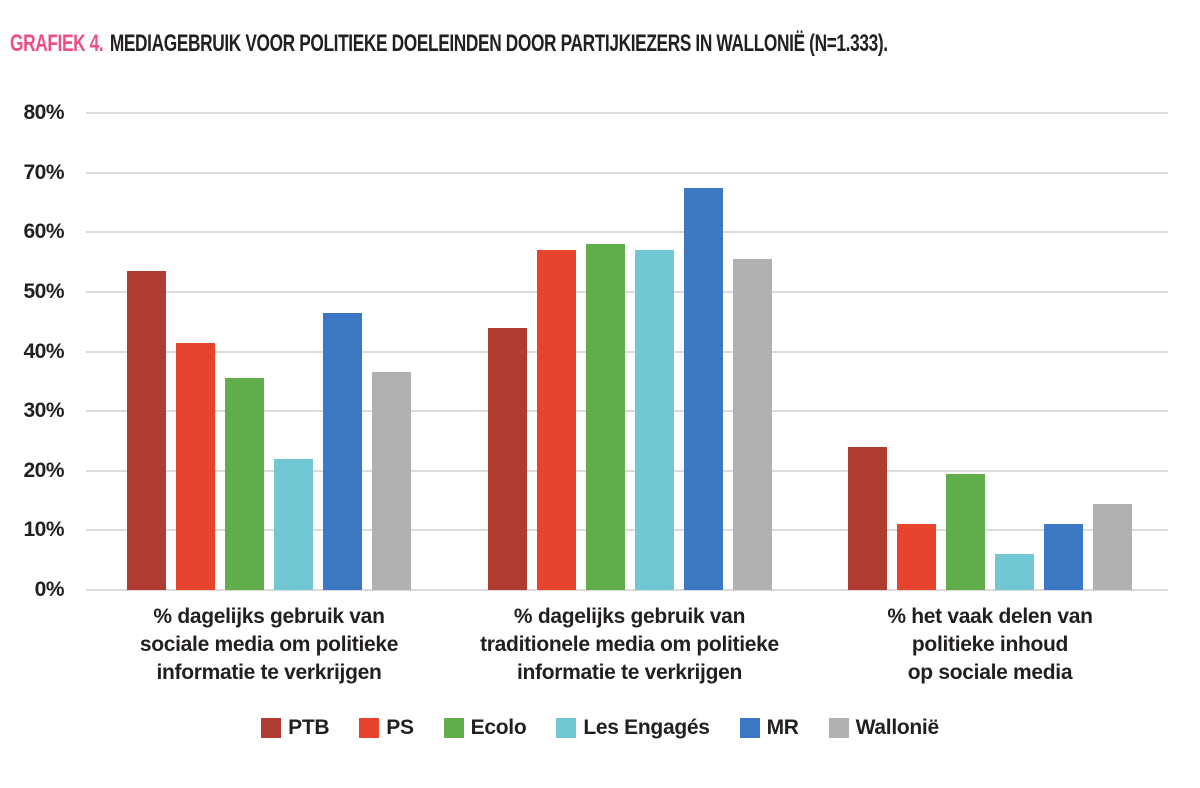 The width and height of the screenshot is (1200, 788). What do you see at coordinates (897, 727) in the screenshot?
I see `legend-label-wallonië: Wallonië` at bounding box center [897, 727].